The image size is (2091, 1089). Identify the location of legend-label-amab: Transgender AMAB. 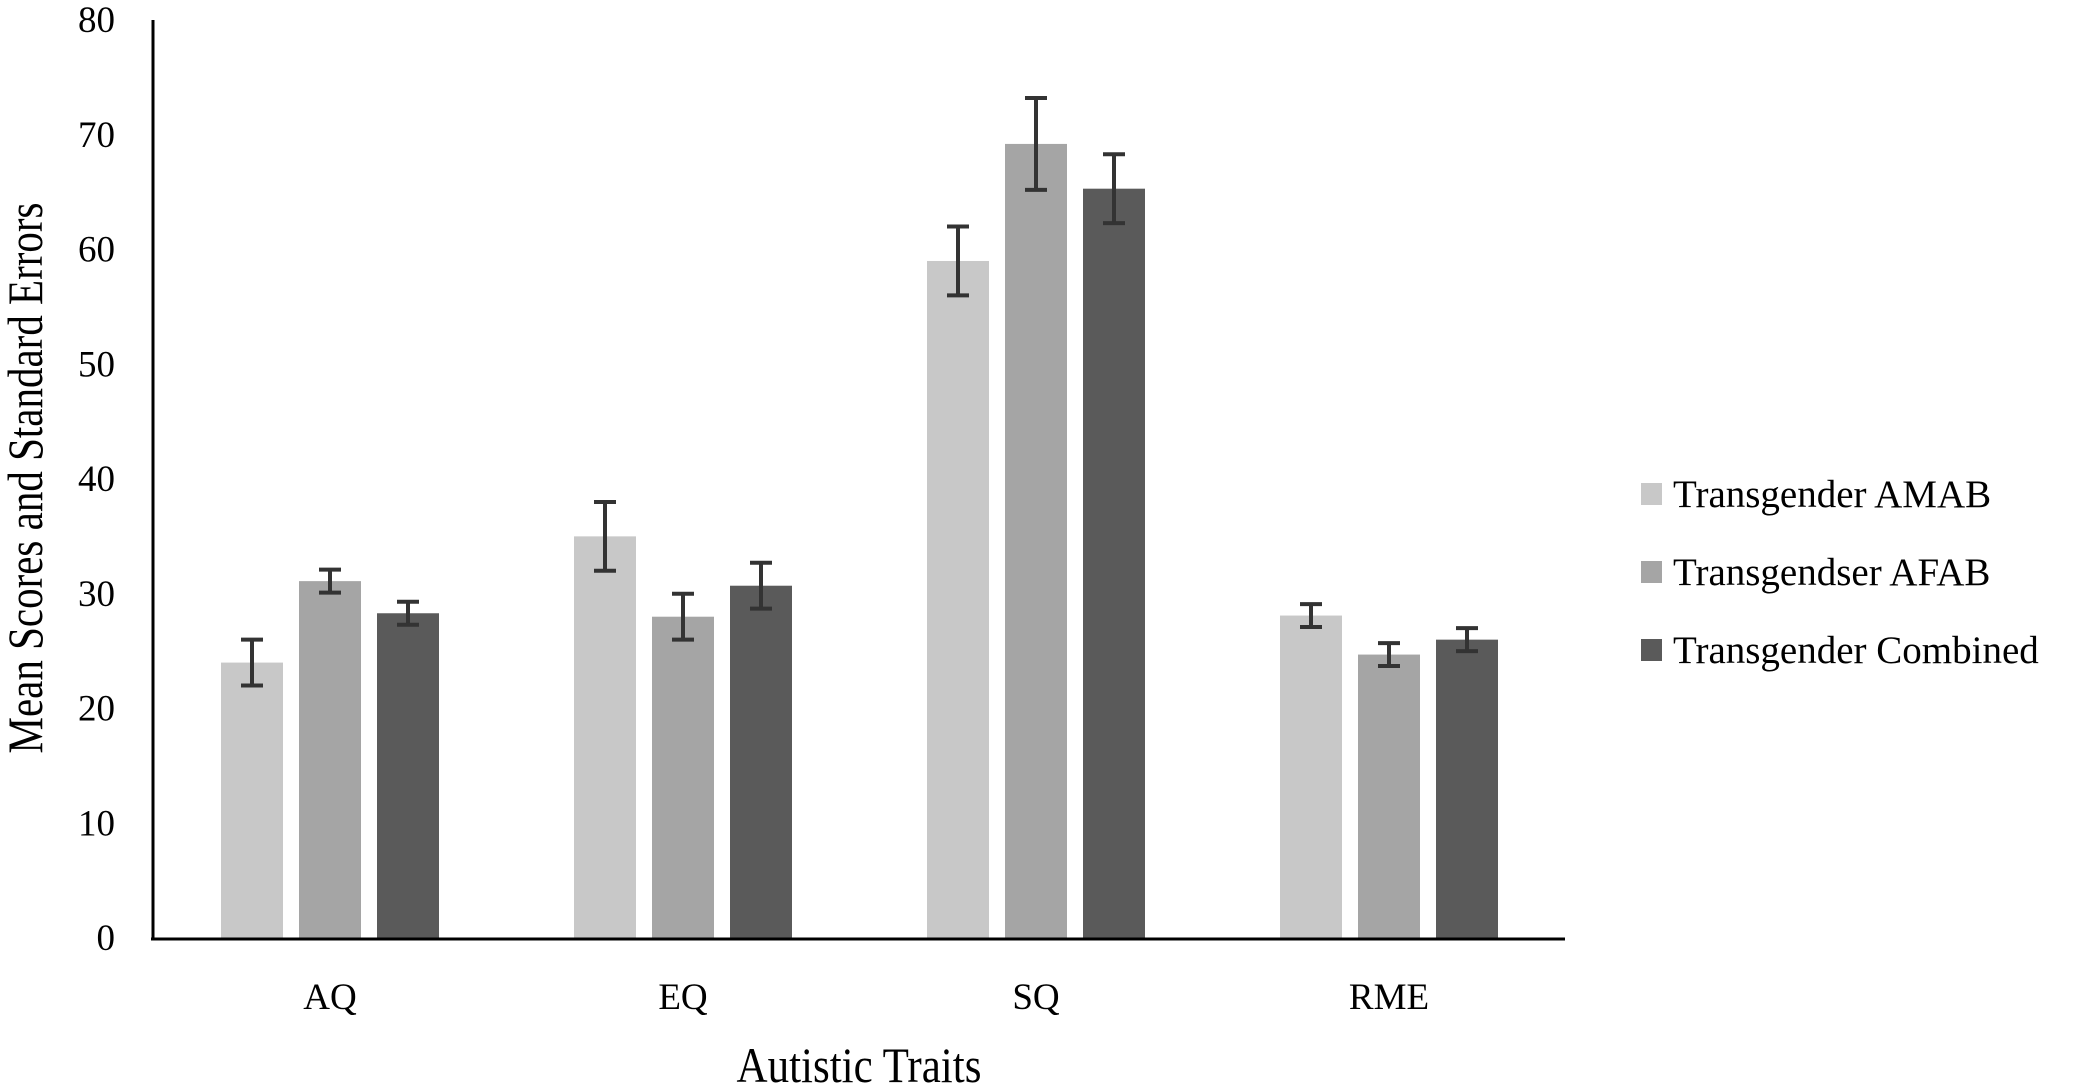
(1832, 494).